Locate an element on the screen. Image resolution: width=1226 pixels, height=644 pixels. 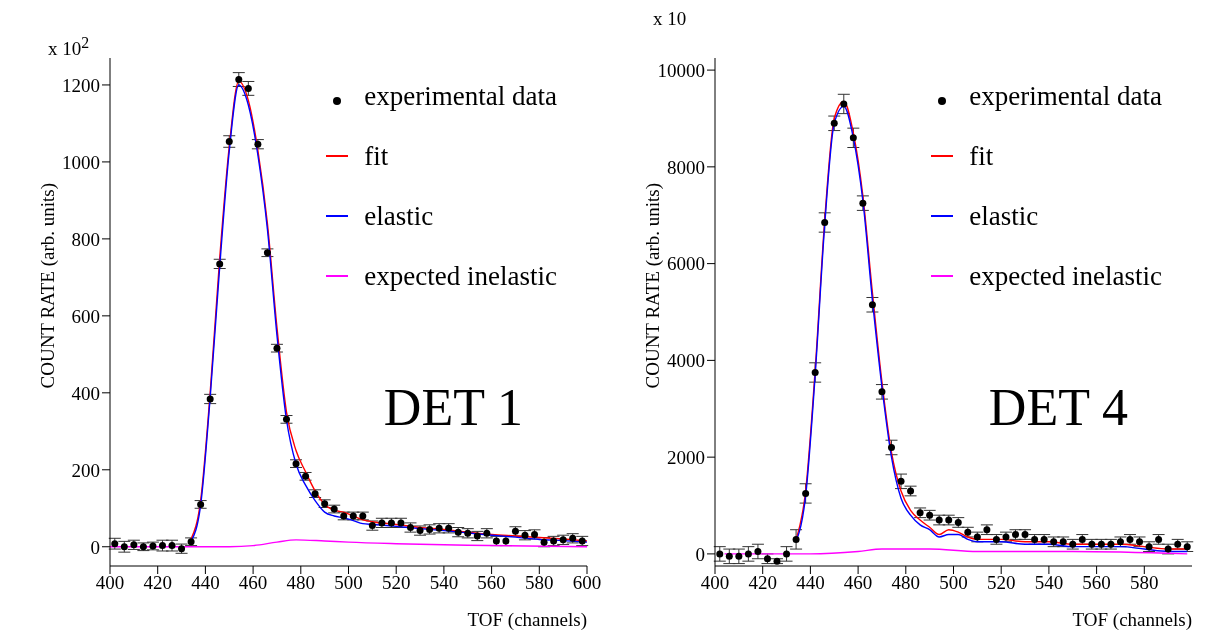
y-tick-label: 800 is located at coordinates (85, 239).